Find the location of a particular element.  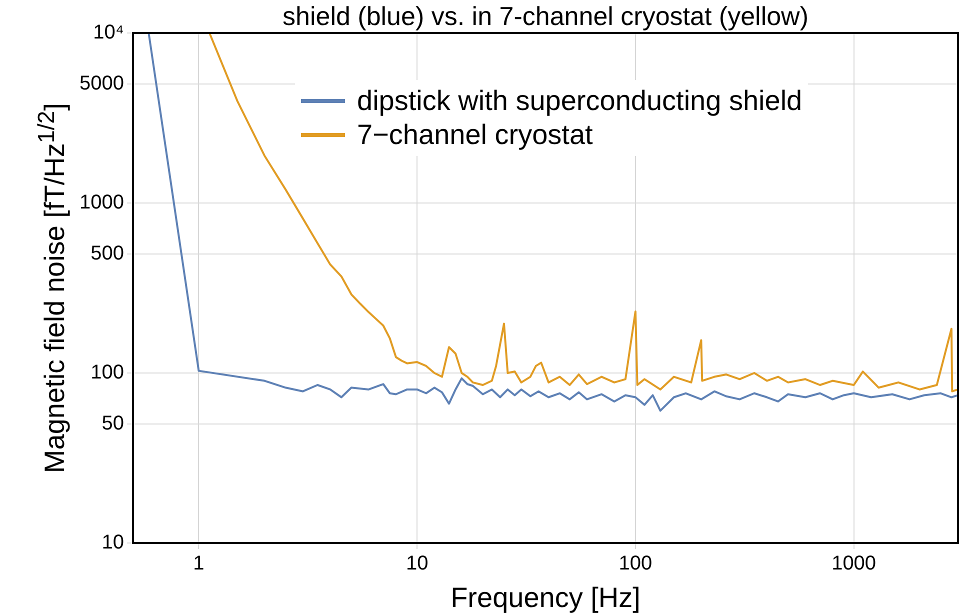

x-tick-label: 1 is located at coordinates (198, 563).